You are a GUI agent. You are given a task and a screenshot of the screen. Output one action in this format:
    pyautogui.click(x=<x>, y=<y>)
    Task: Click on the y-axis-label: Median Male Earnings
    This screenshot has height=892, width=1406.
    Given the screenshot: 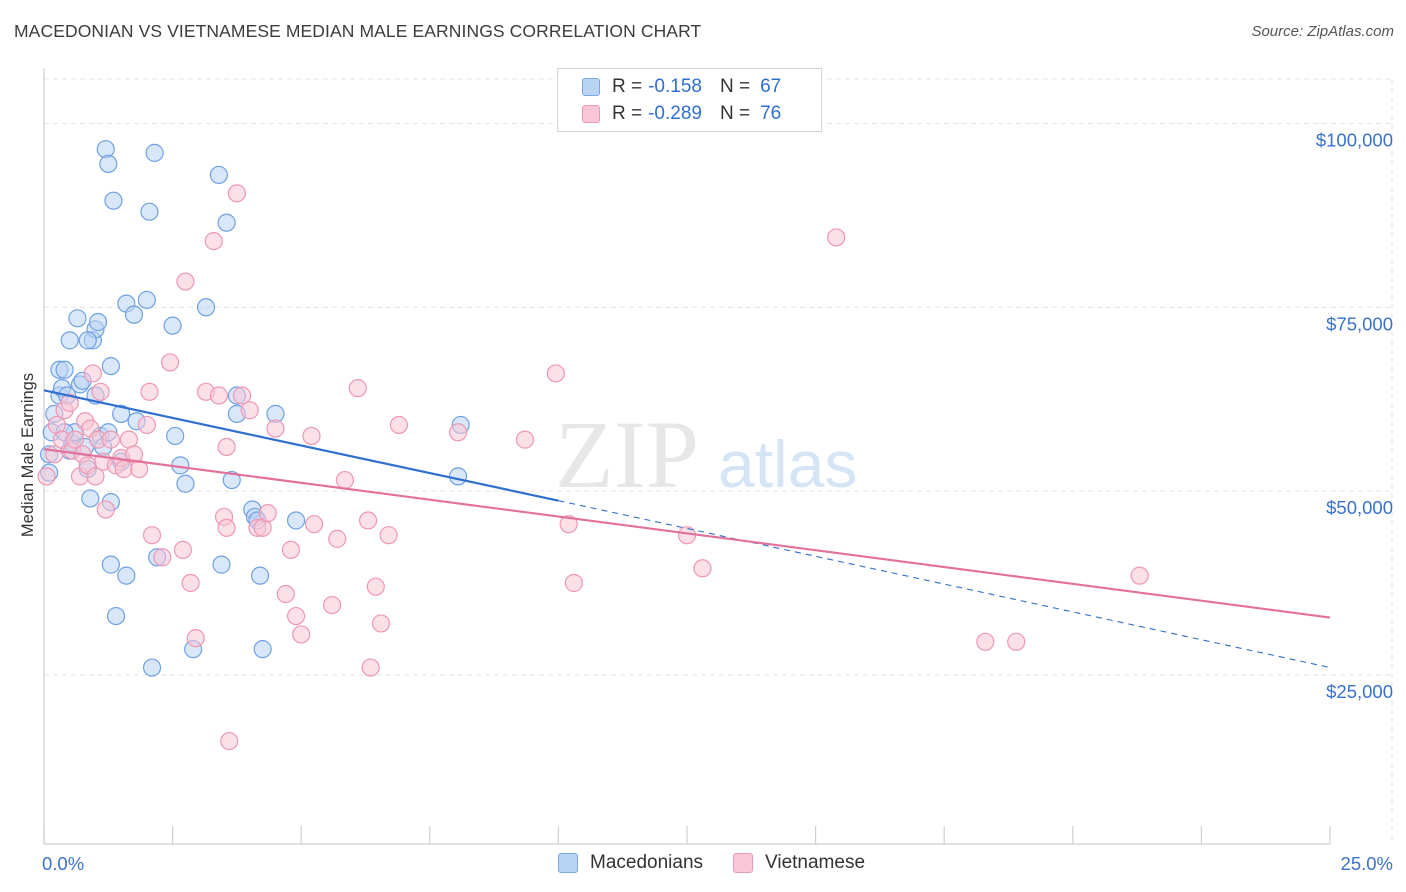 What is the action you would take?
    pyautogui.click(x=28, y=455)
    